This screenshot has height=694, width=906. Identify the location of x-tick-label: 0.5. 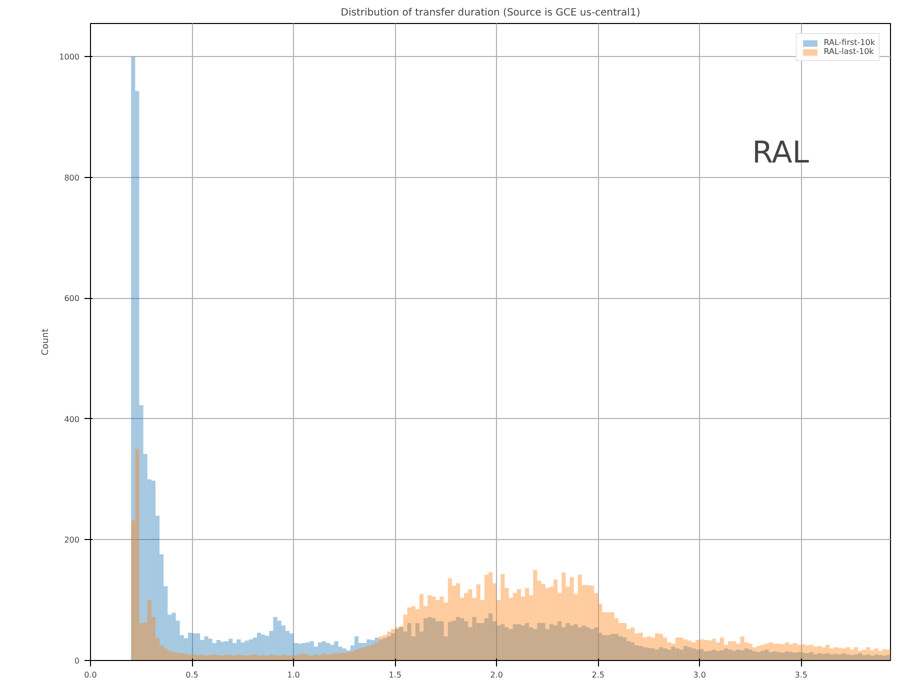
(192, 675).